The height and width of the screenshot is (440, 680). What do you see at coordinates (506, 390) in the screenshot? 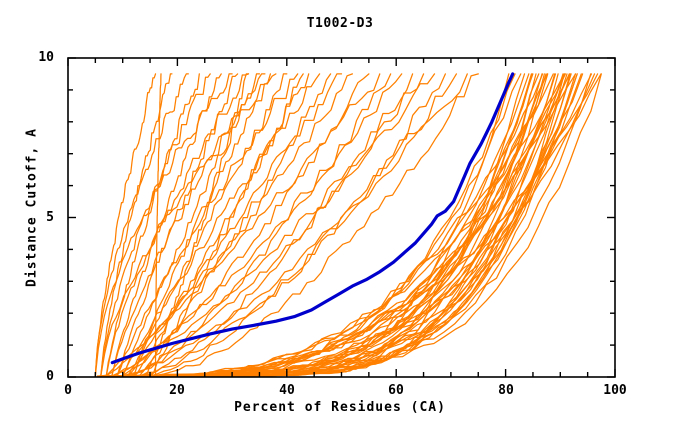
I see `x-tick-label-80: 80` at bounding box center [506, 390].